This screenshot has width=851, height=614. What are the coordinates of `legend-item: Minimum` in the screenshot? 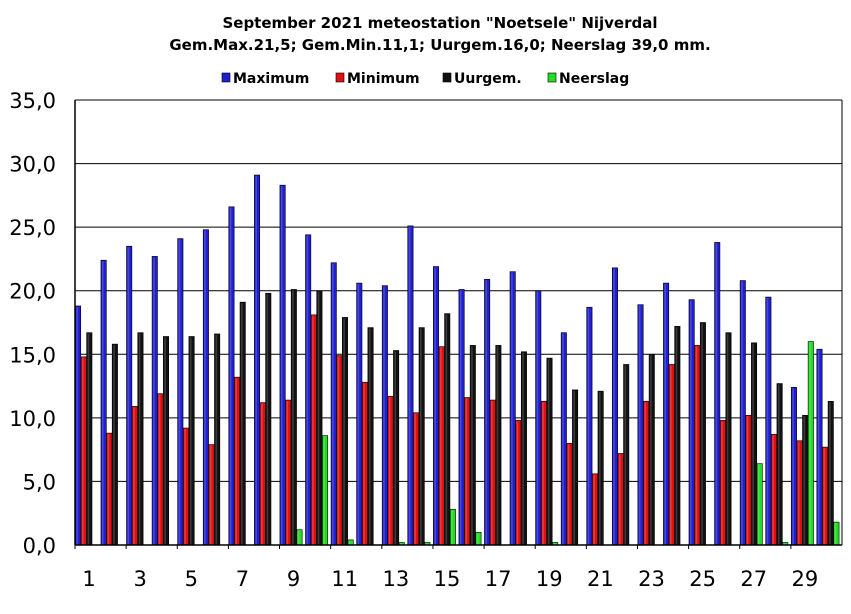 It's located at (377, 79).